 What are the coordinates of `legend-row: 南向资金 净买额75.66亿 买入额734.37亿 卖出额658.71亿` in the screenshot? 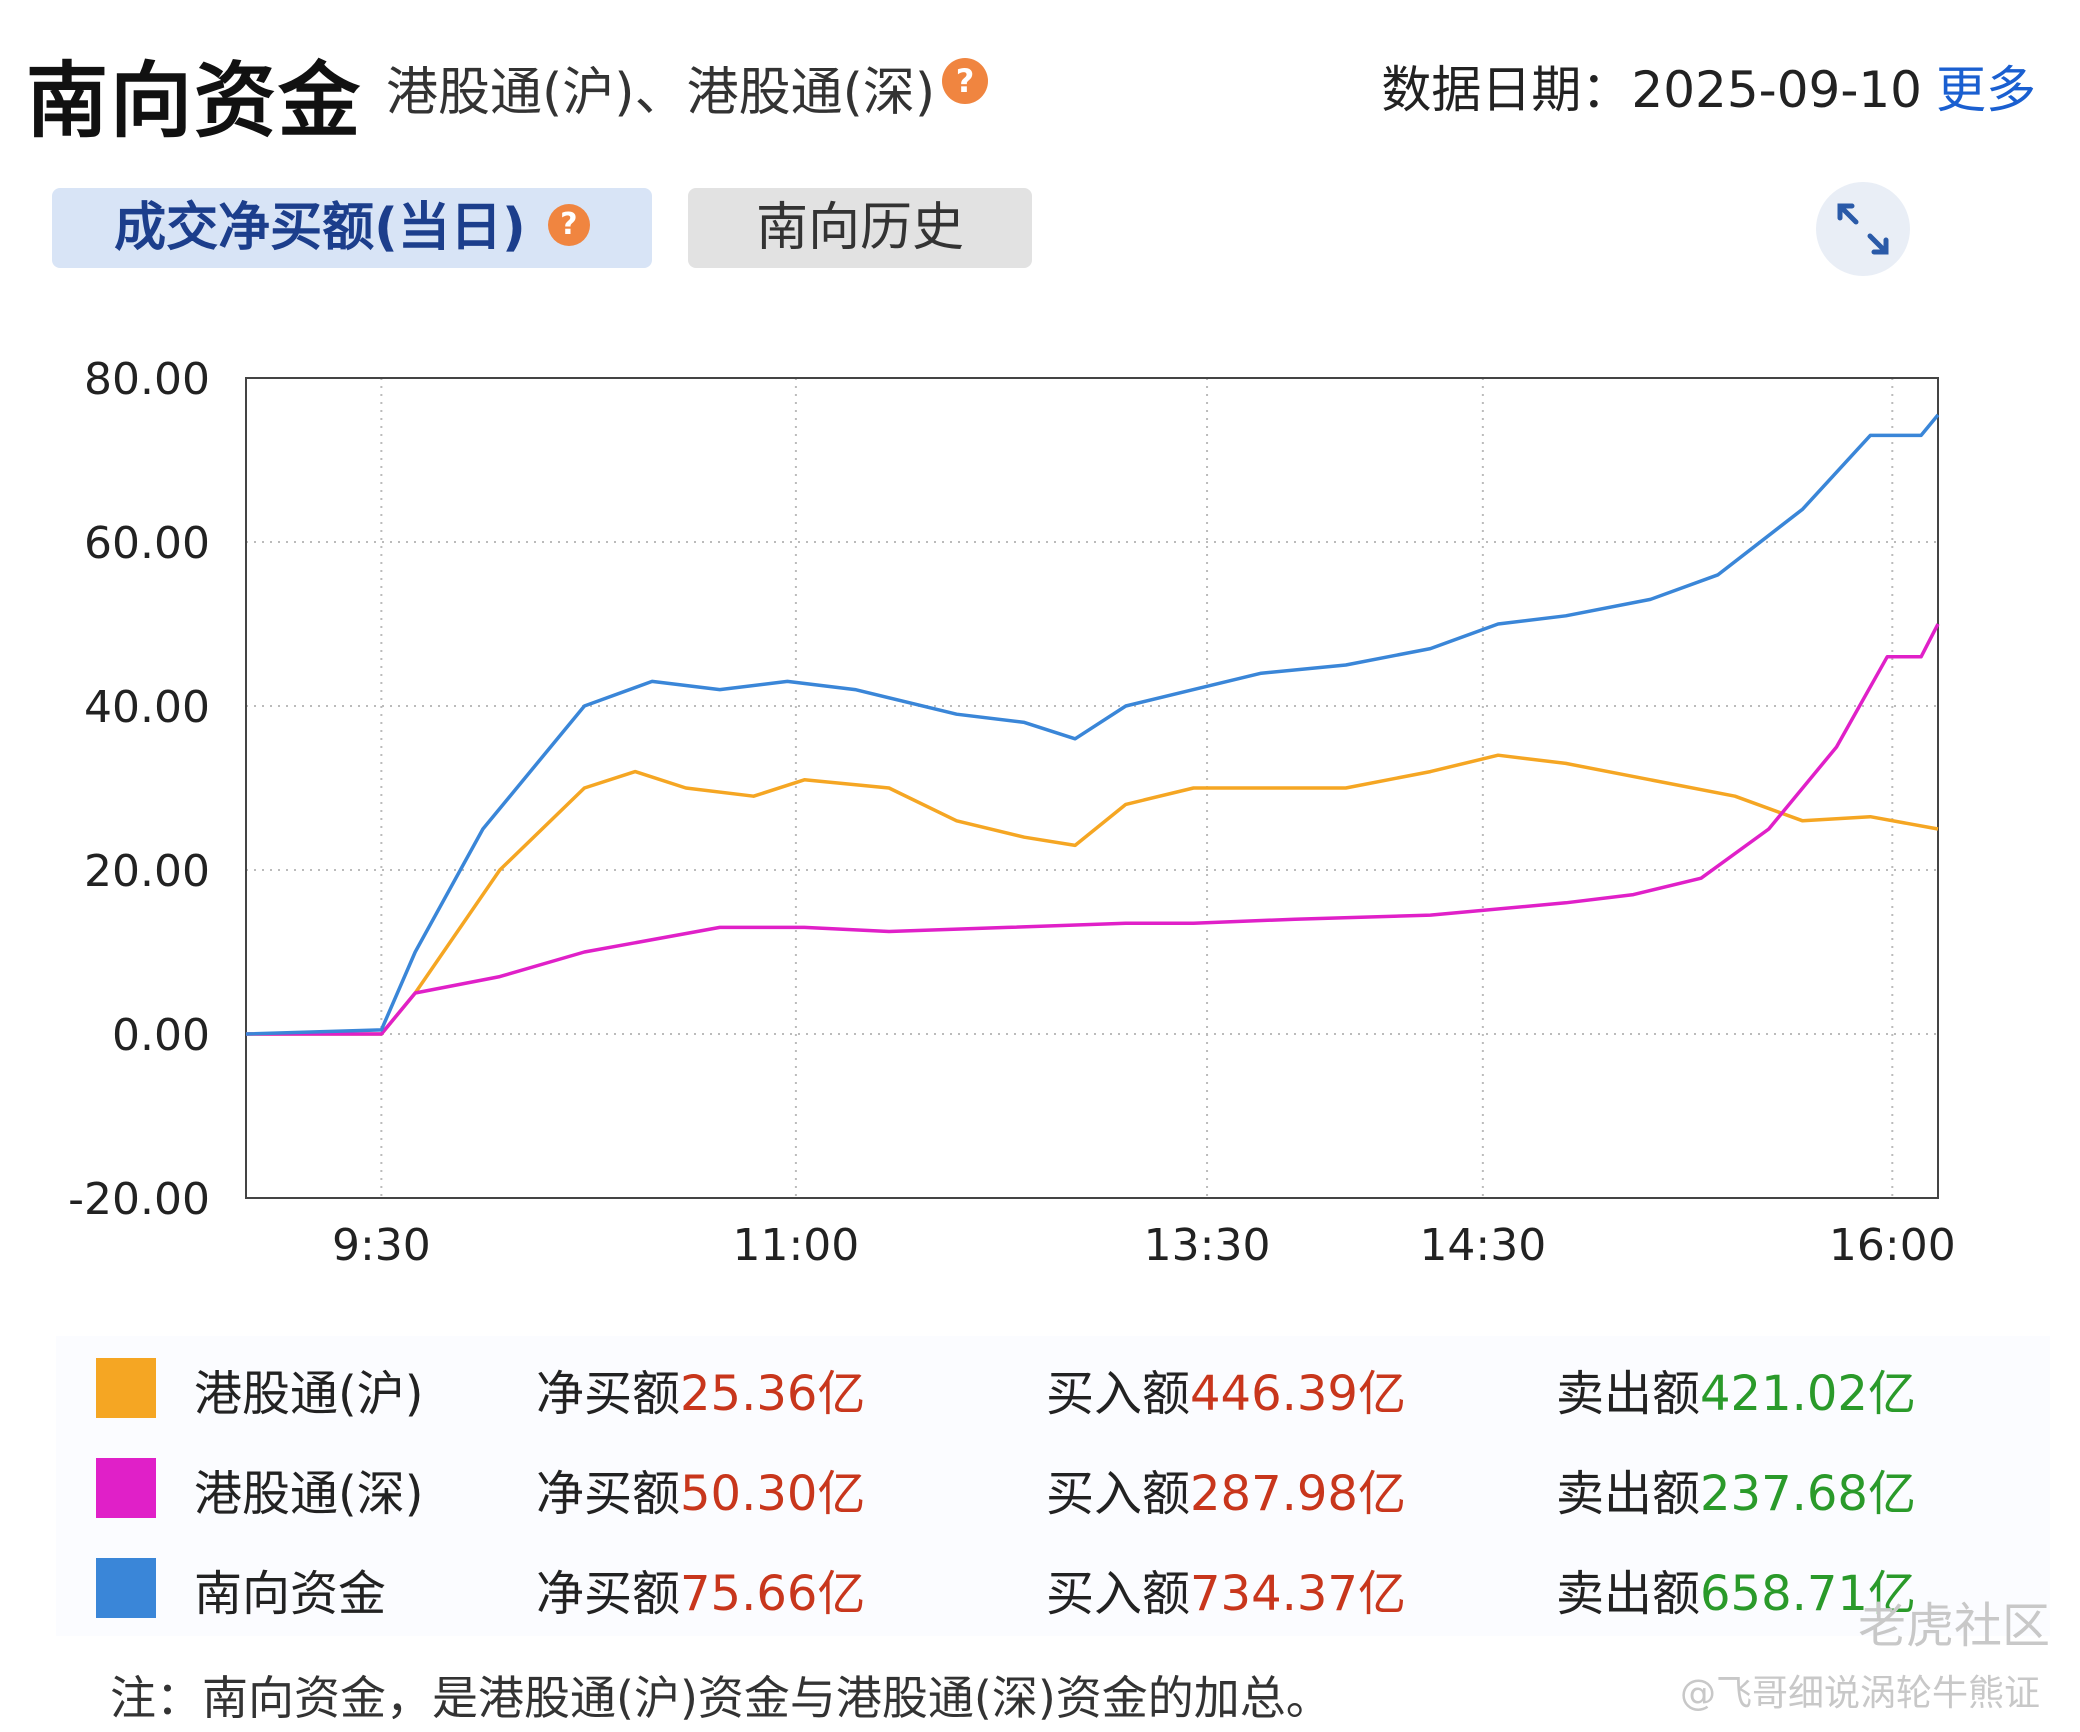 It's located at (1053, 1586).